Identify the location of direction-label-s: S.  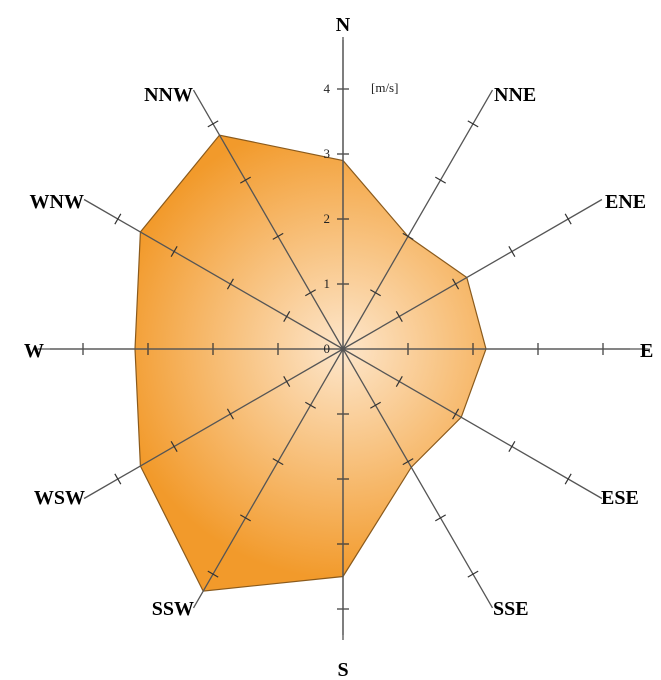
(342, 669).